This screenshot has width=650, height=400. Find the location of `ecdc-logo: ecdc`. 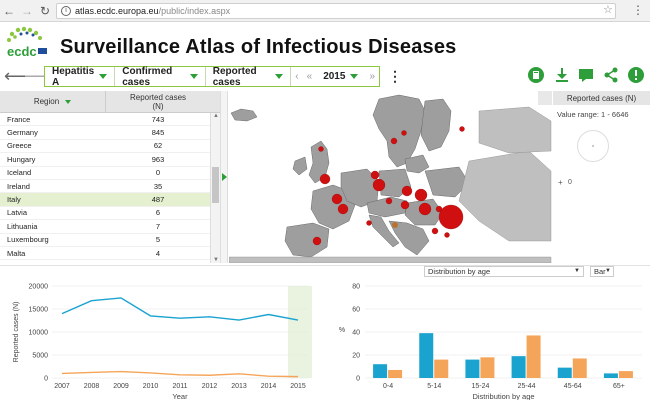

ecdc-logo: ecdc is located at coordinates (26, 45).